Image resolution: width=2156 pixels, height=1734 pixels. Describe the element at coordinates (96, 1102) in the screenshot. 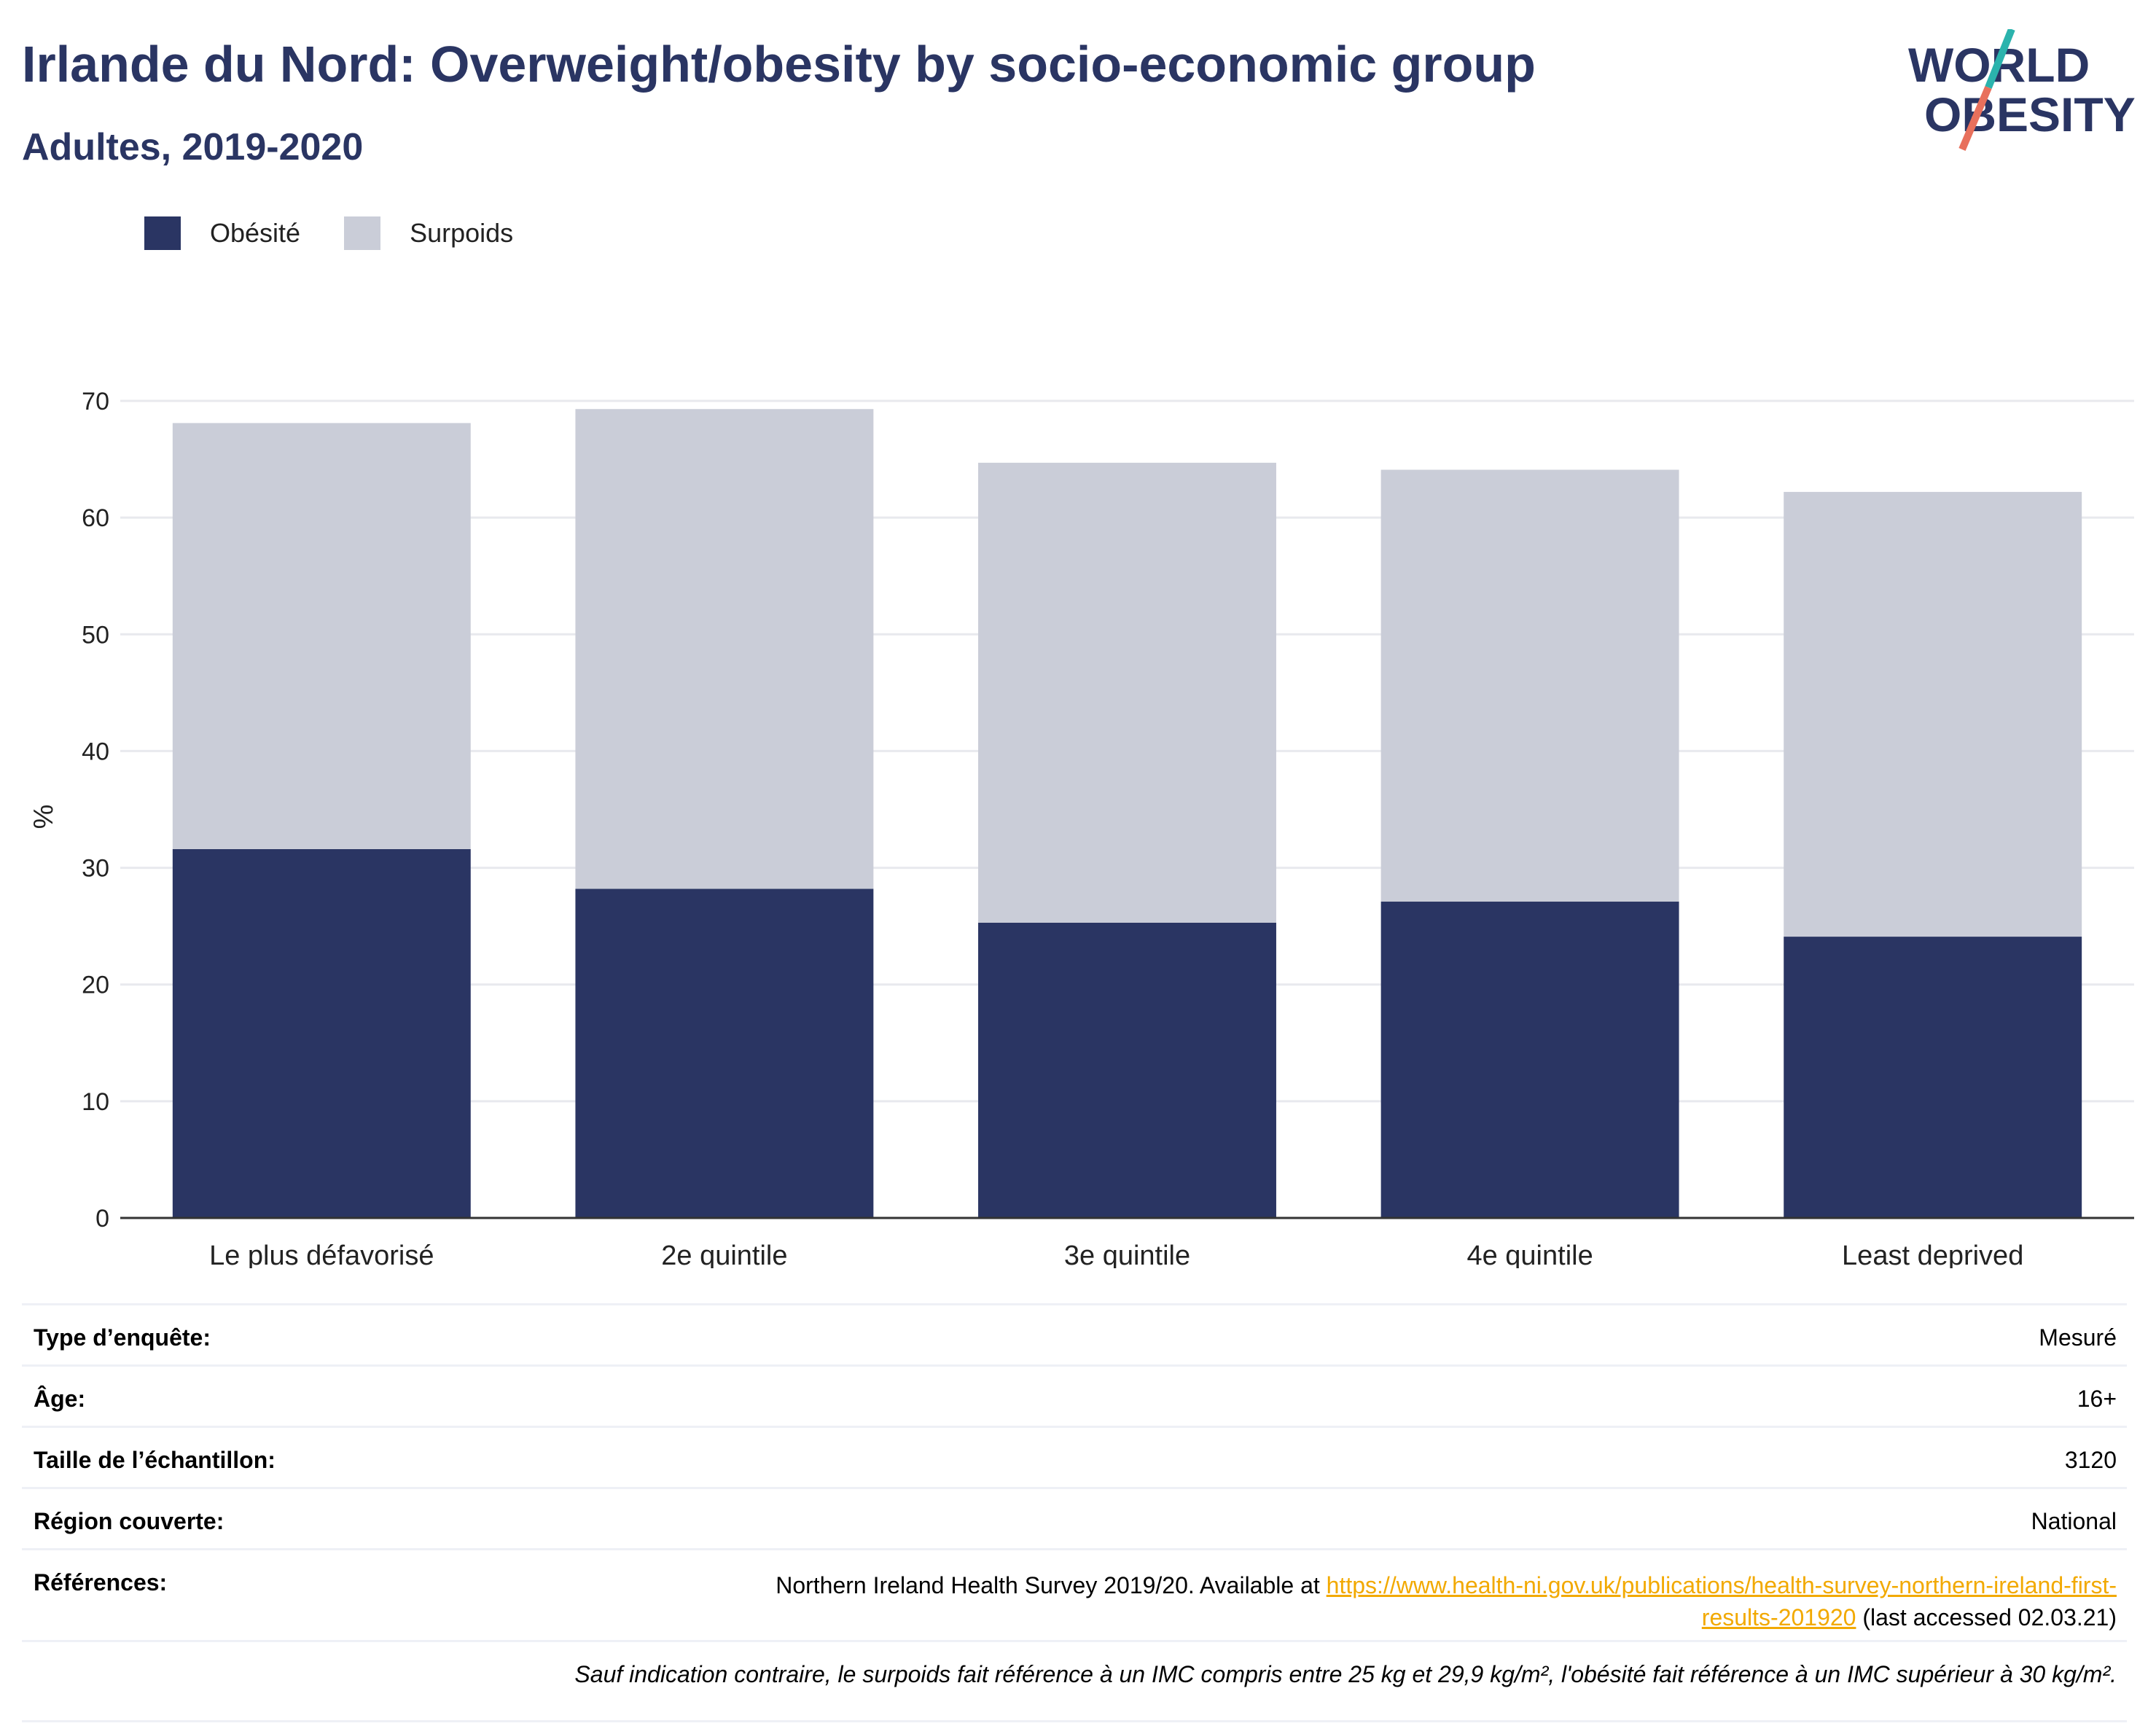

I see `y-tick-label: 10` at that location.